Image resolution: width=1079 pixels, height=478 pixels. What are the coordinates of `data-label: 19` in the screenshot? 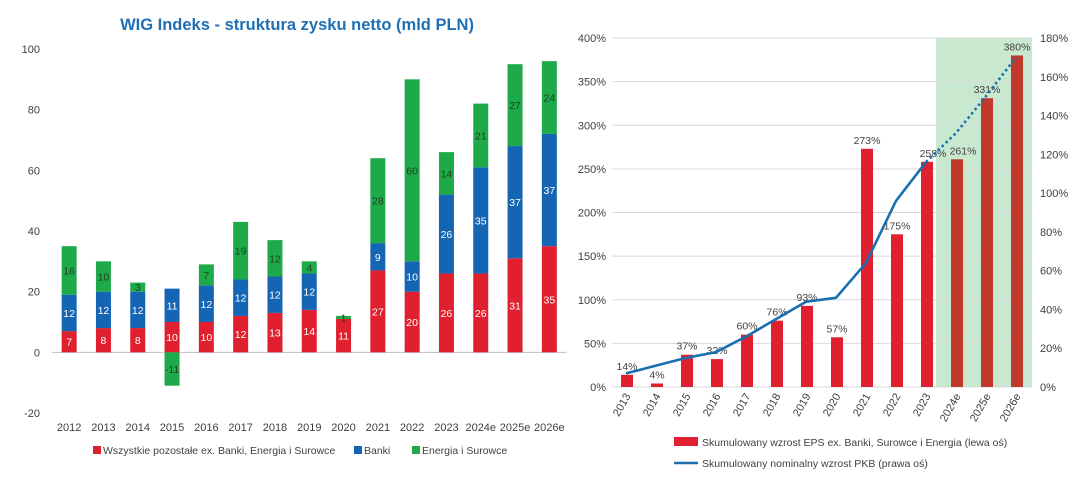 It's located at (241, 252).